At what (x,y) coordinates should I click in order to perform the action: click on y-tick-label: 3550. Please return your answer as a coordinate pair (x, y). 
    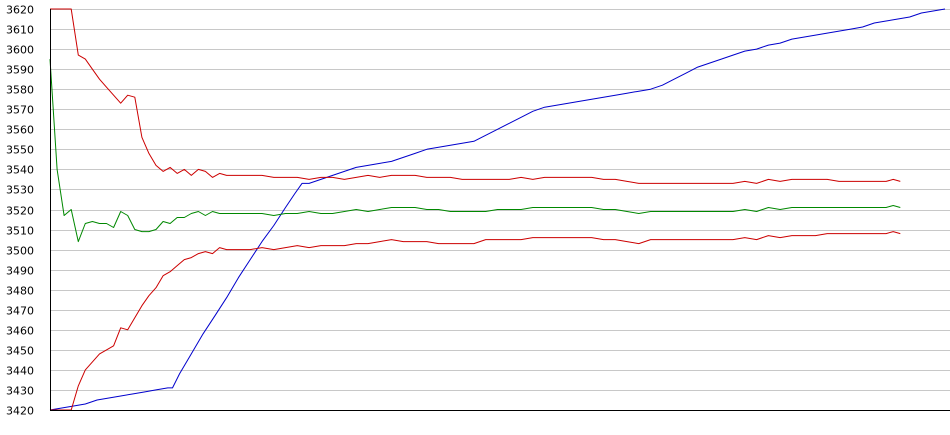
    Looking at the image, I should click on (20, 150).